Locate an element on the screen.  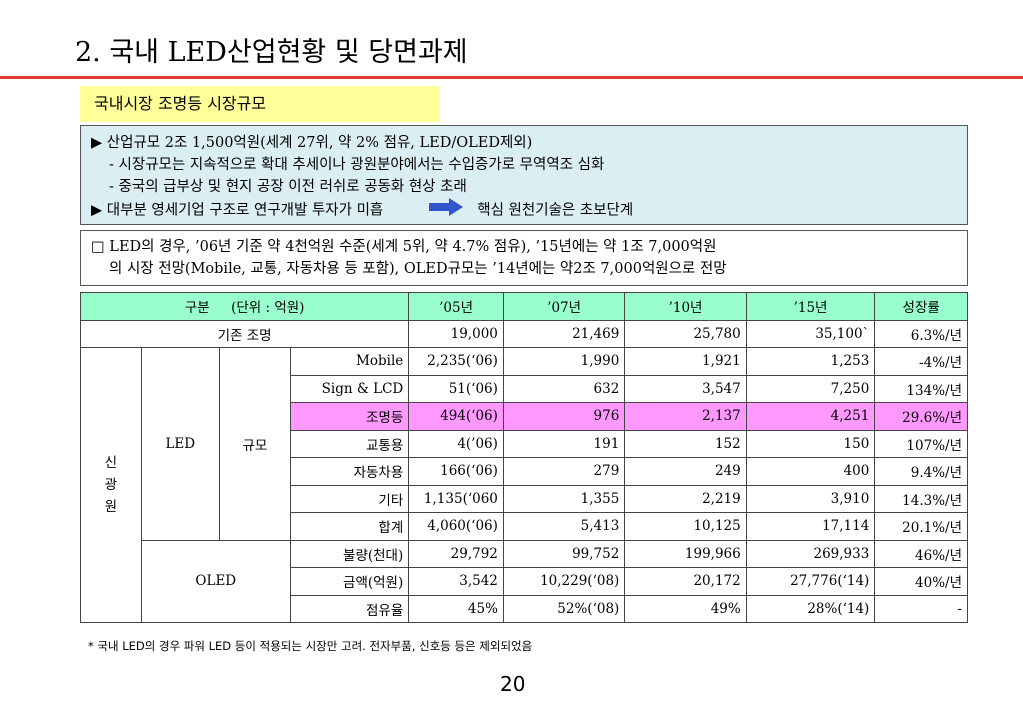
cell-2015: 3,910 is located at coordinates (810, 498).